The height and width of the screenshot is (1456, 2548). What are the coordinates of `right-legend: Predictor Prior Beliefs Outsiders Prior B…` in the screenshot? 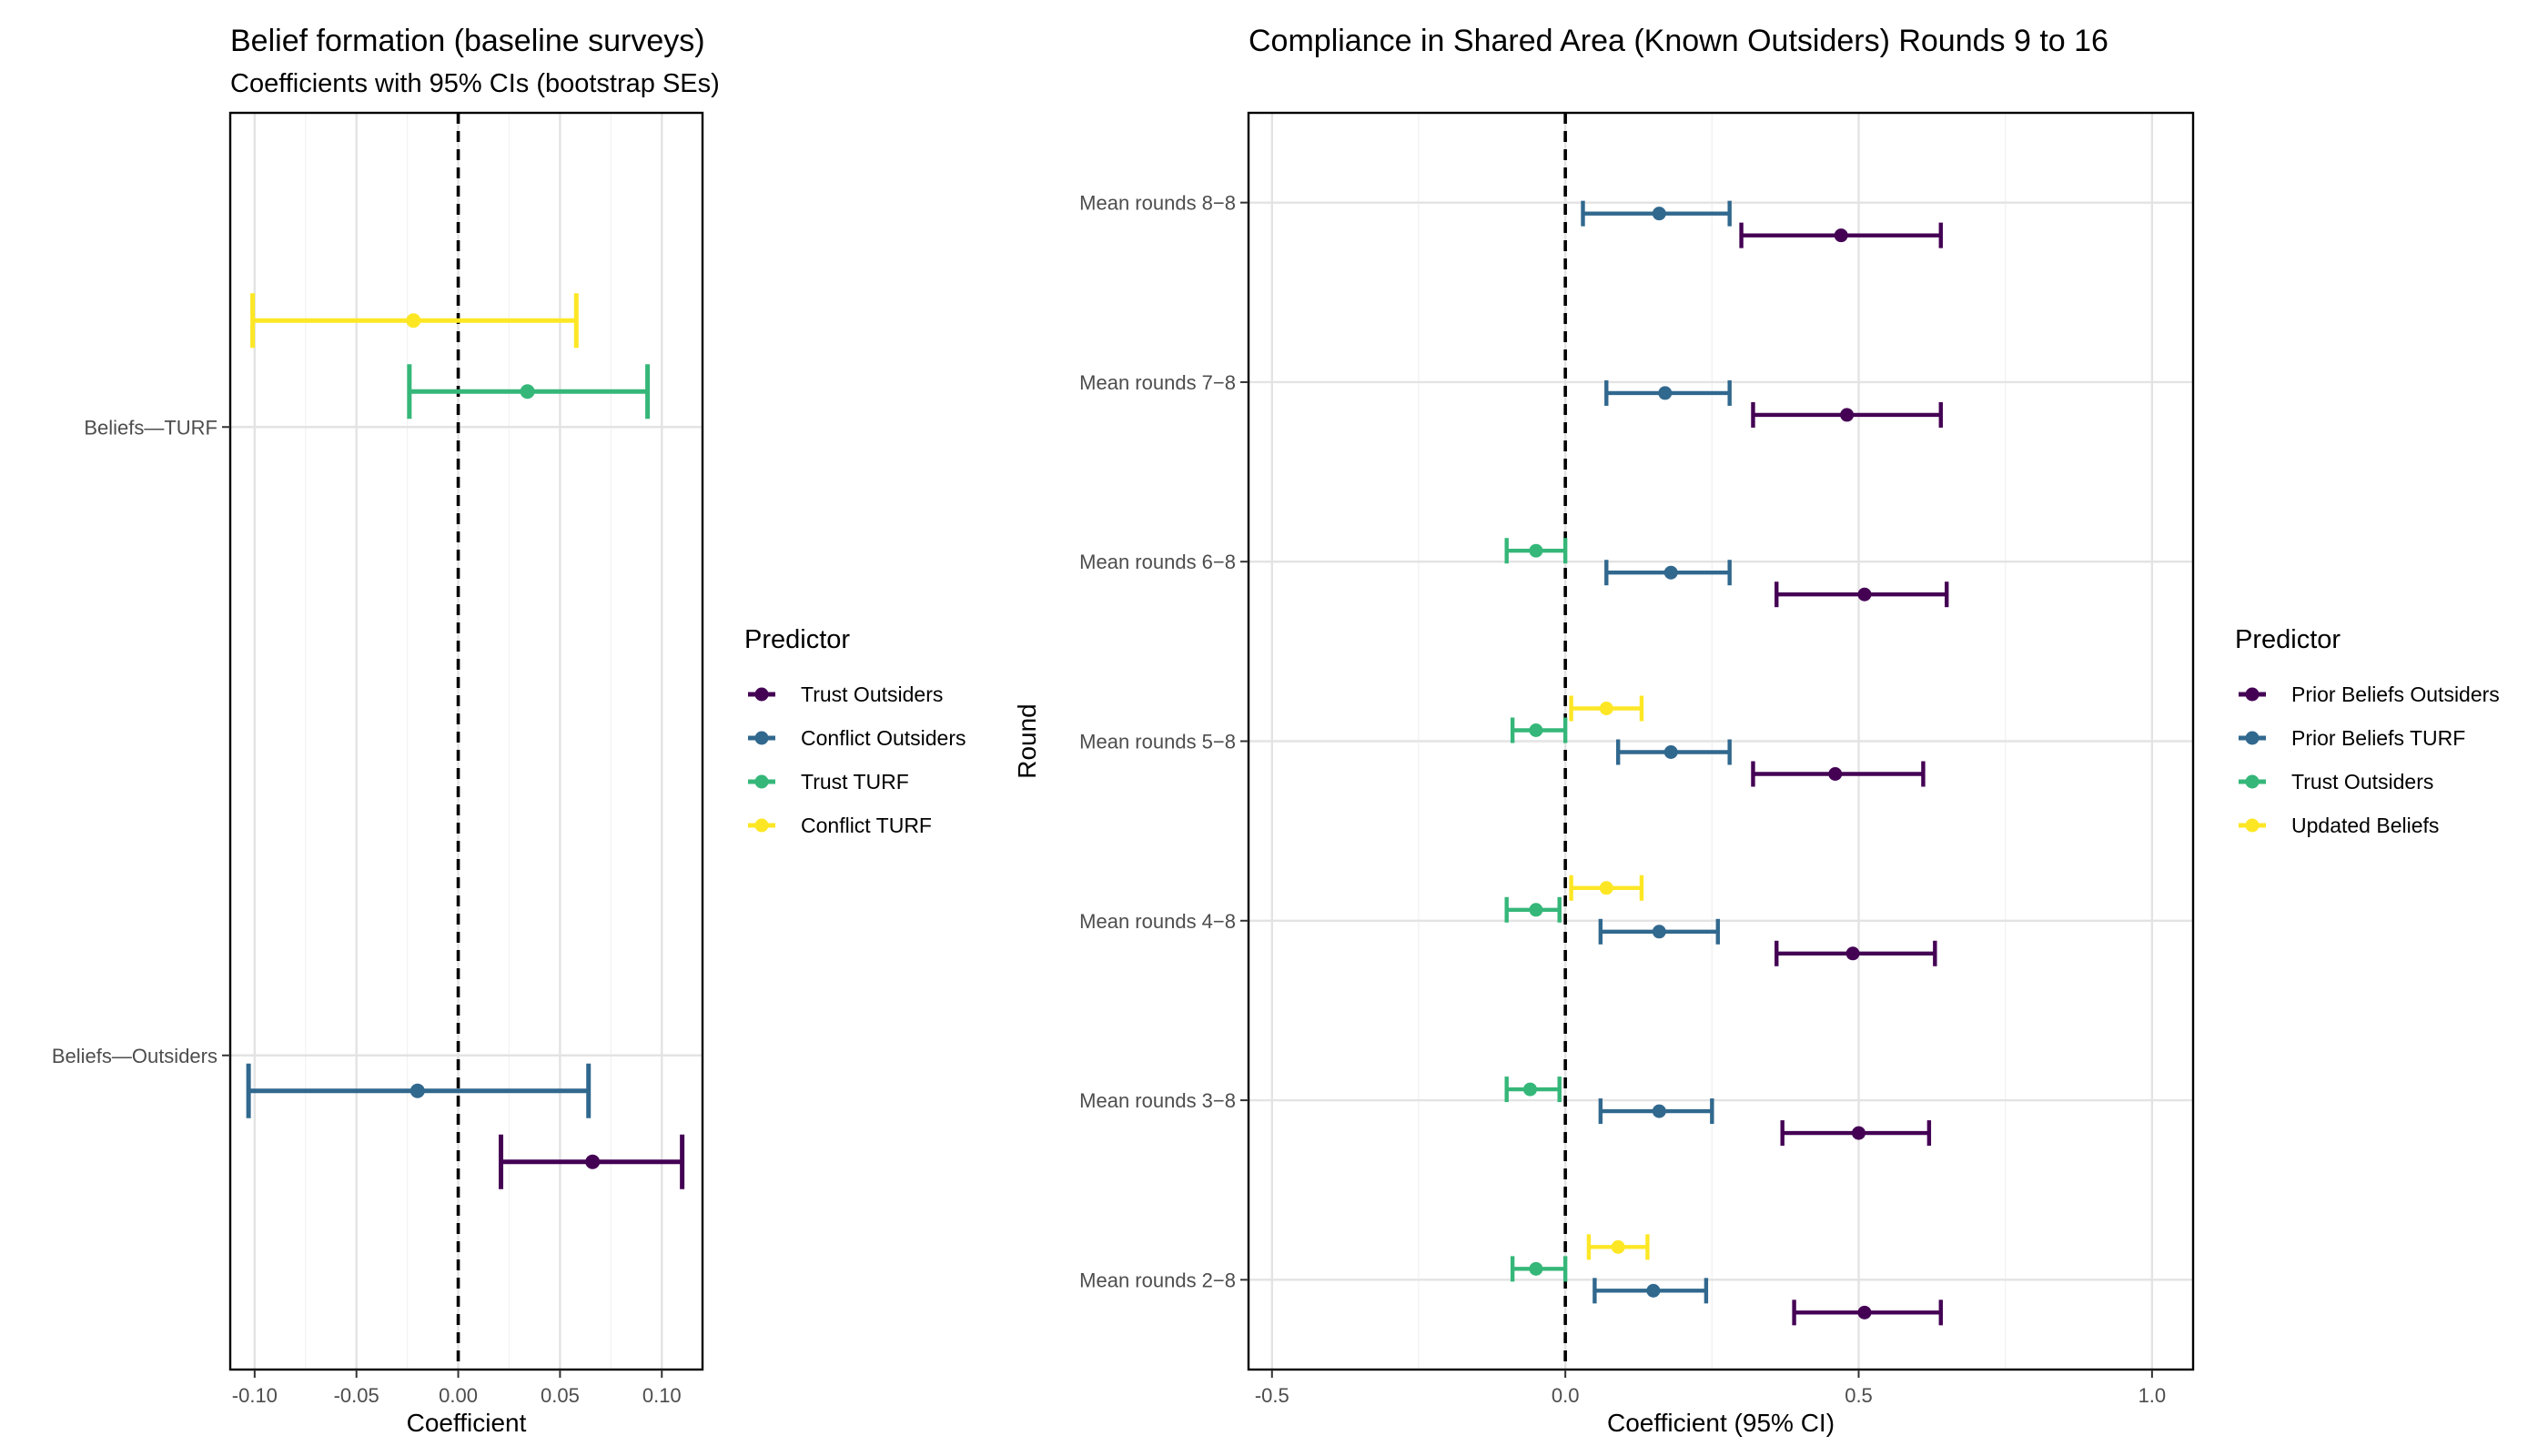 It's located at (2367, 731).